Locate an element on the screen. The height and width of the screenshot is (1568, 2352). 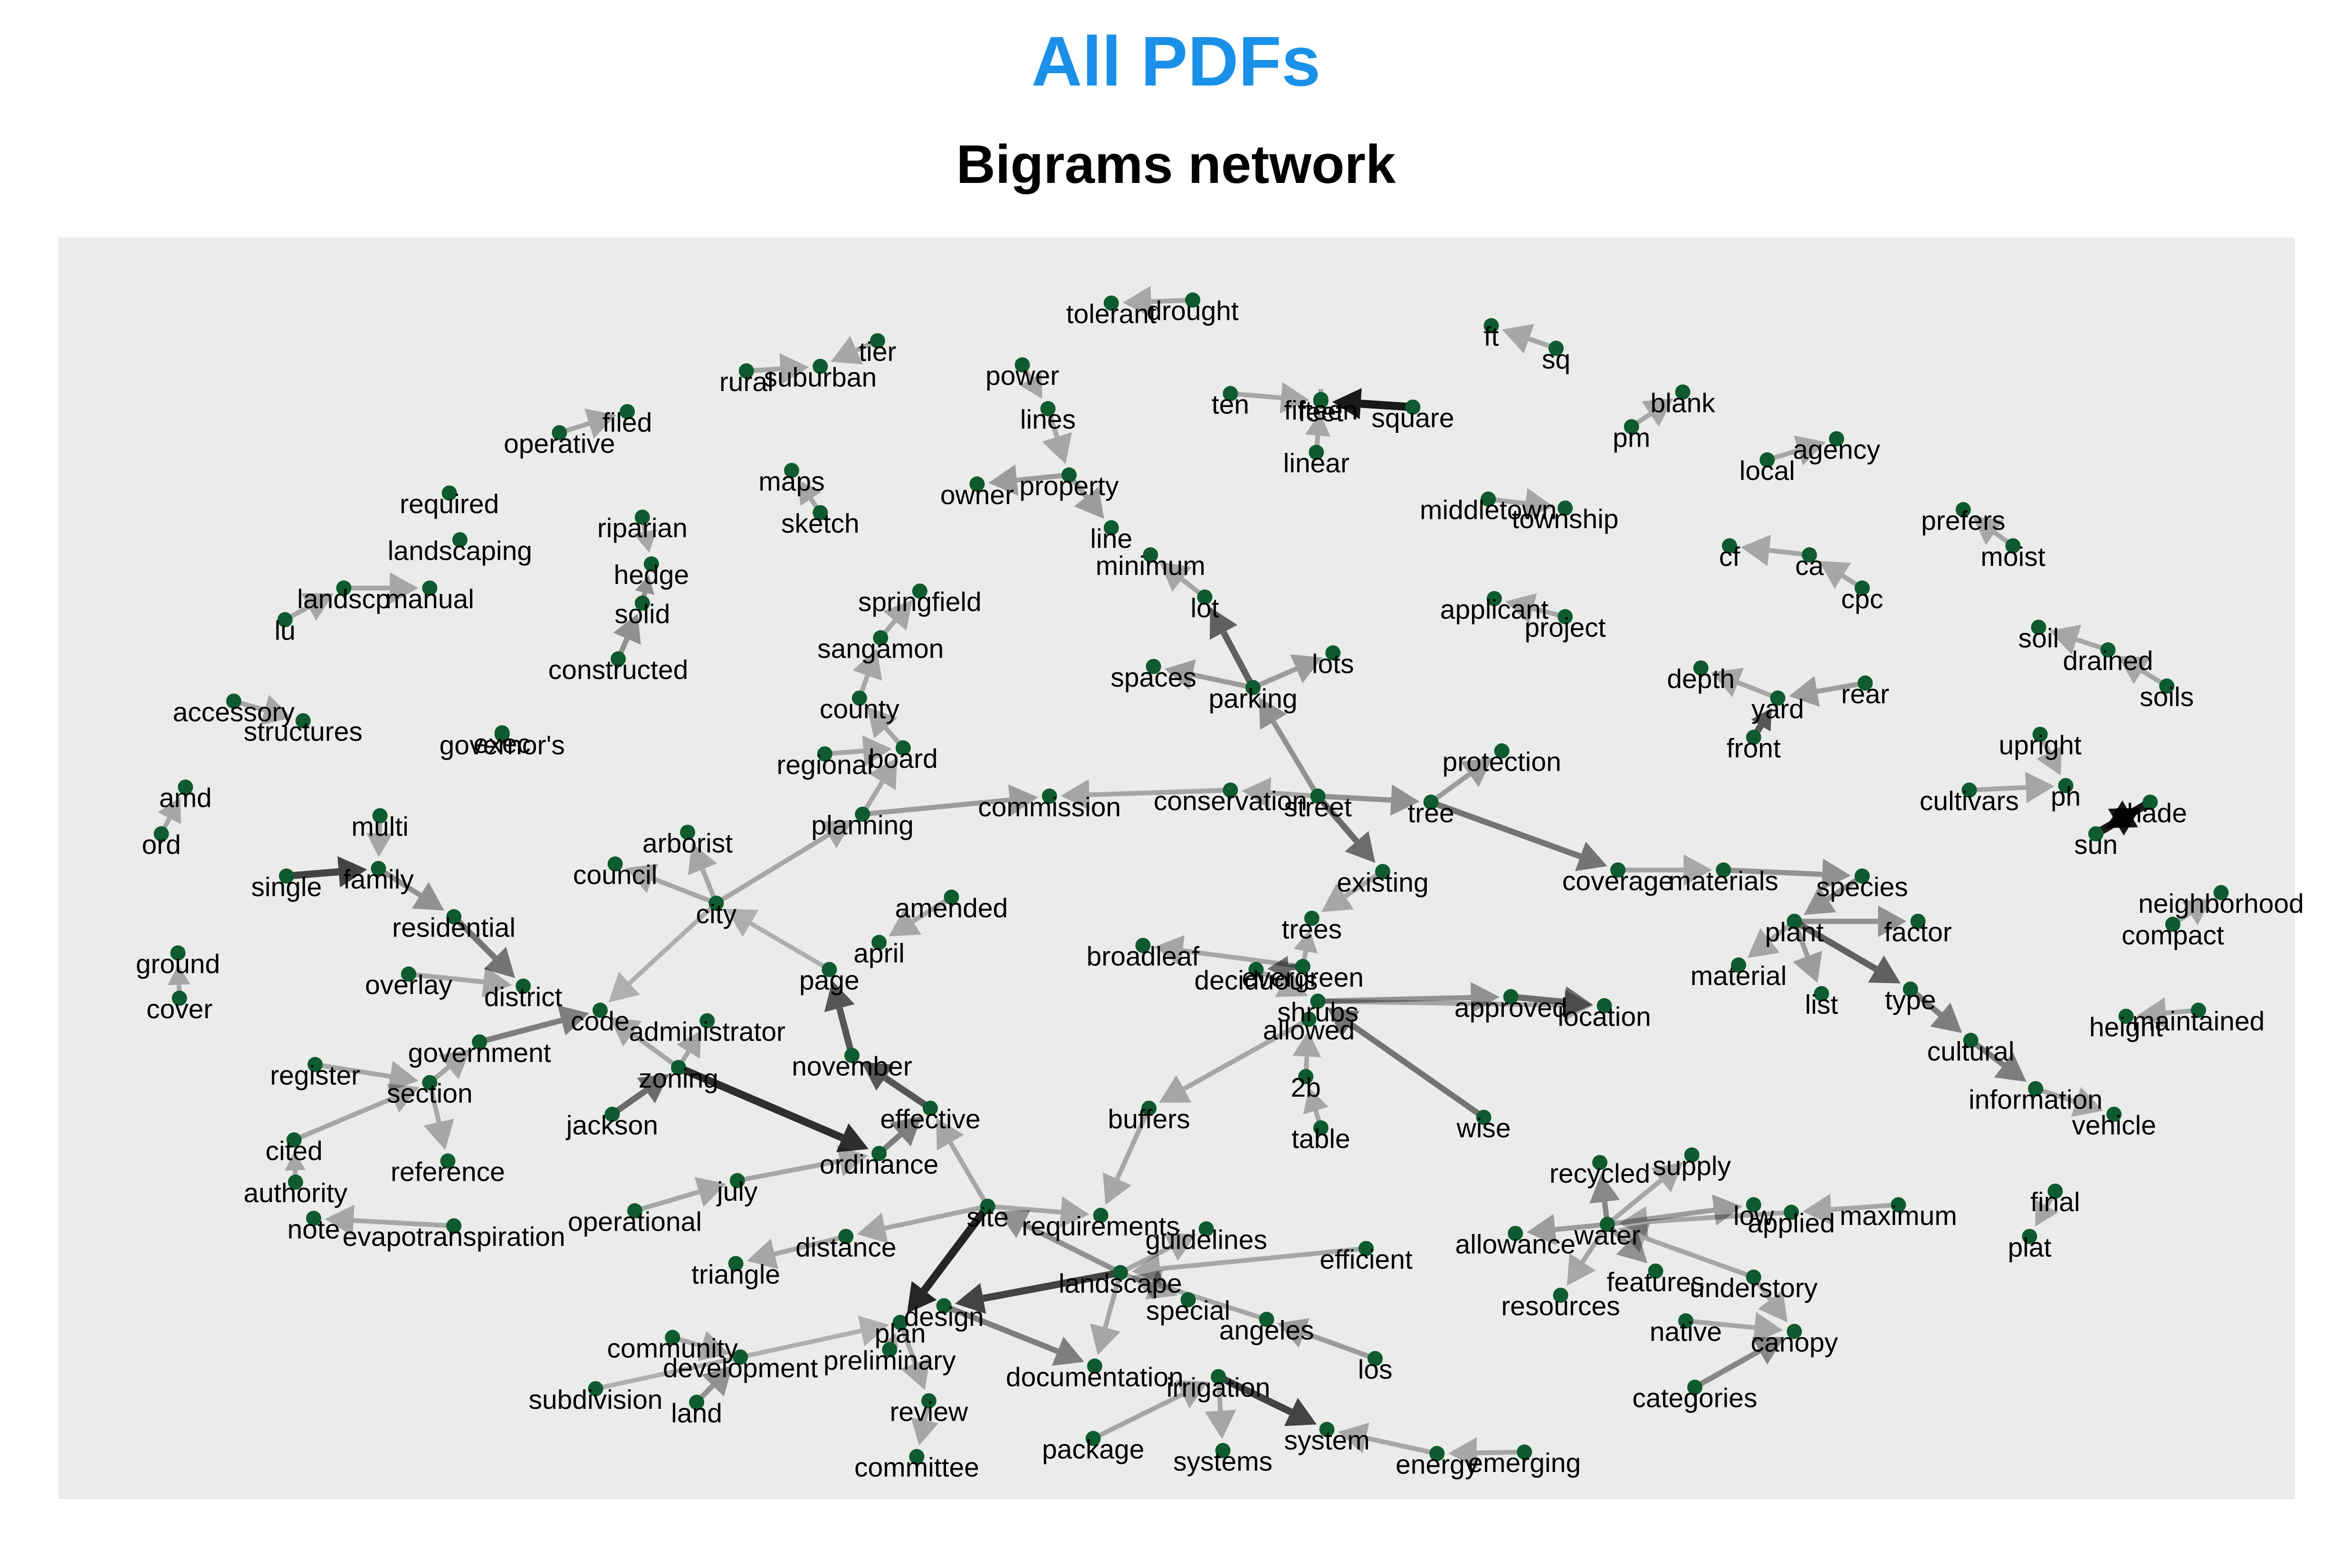
node-required is located at coordinates (449, 493).